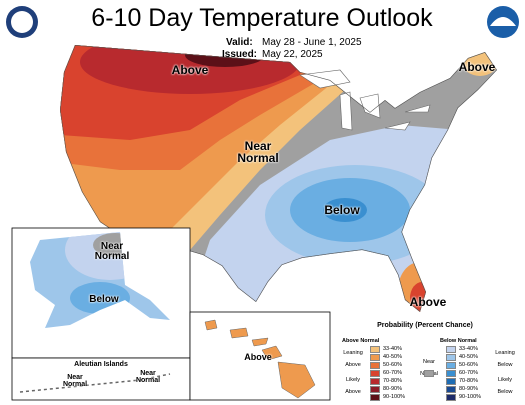  I want to click on legend-above-title: Above Normal, so click(361, 341).